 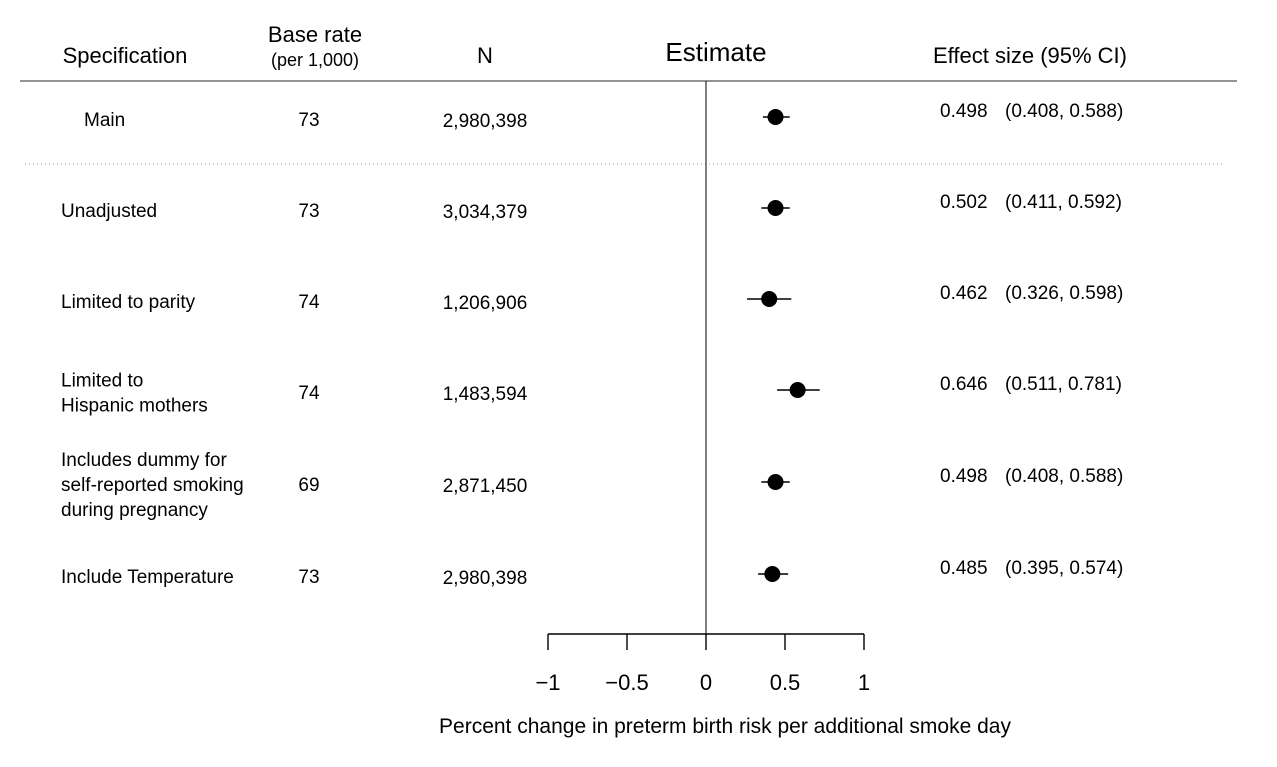 I want to click on header-effect-size: Effect size (95% CI), so click(x=1030, y=55).